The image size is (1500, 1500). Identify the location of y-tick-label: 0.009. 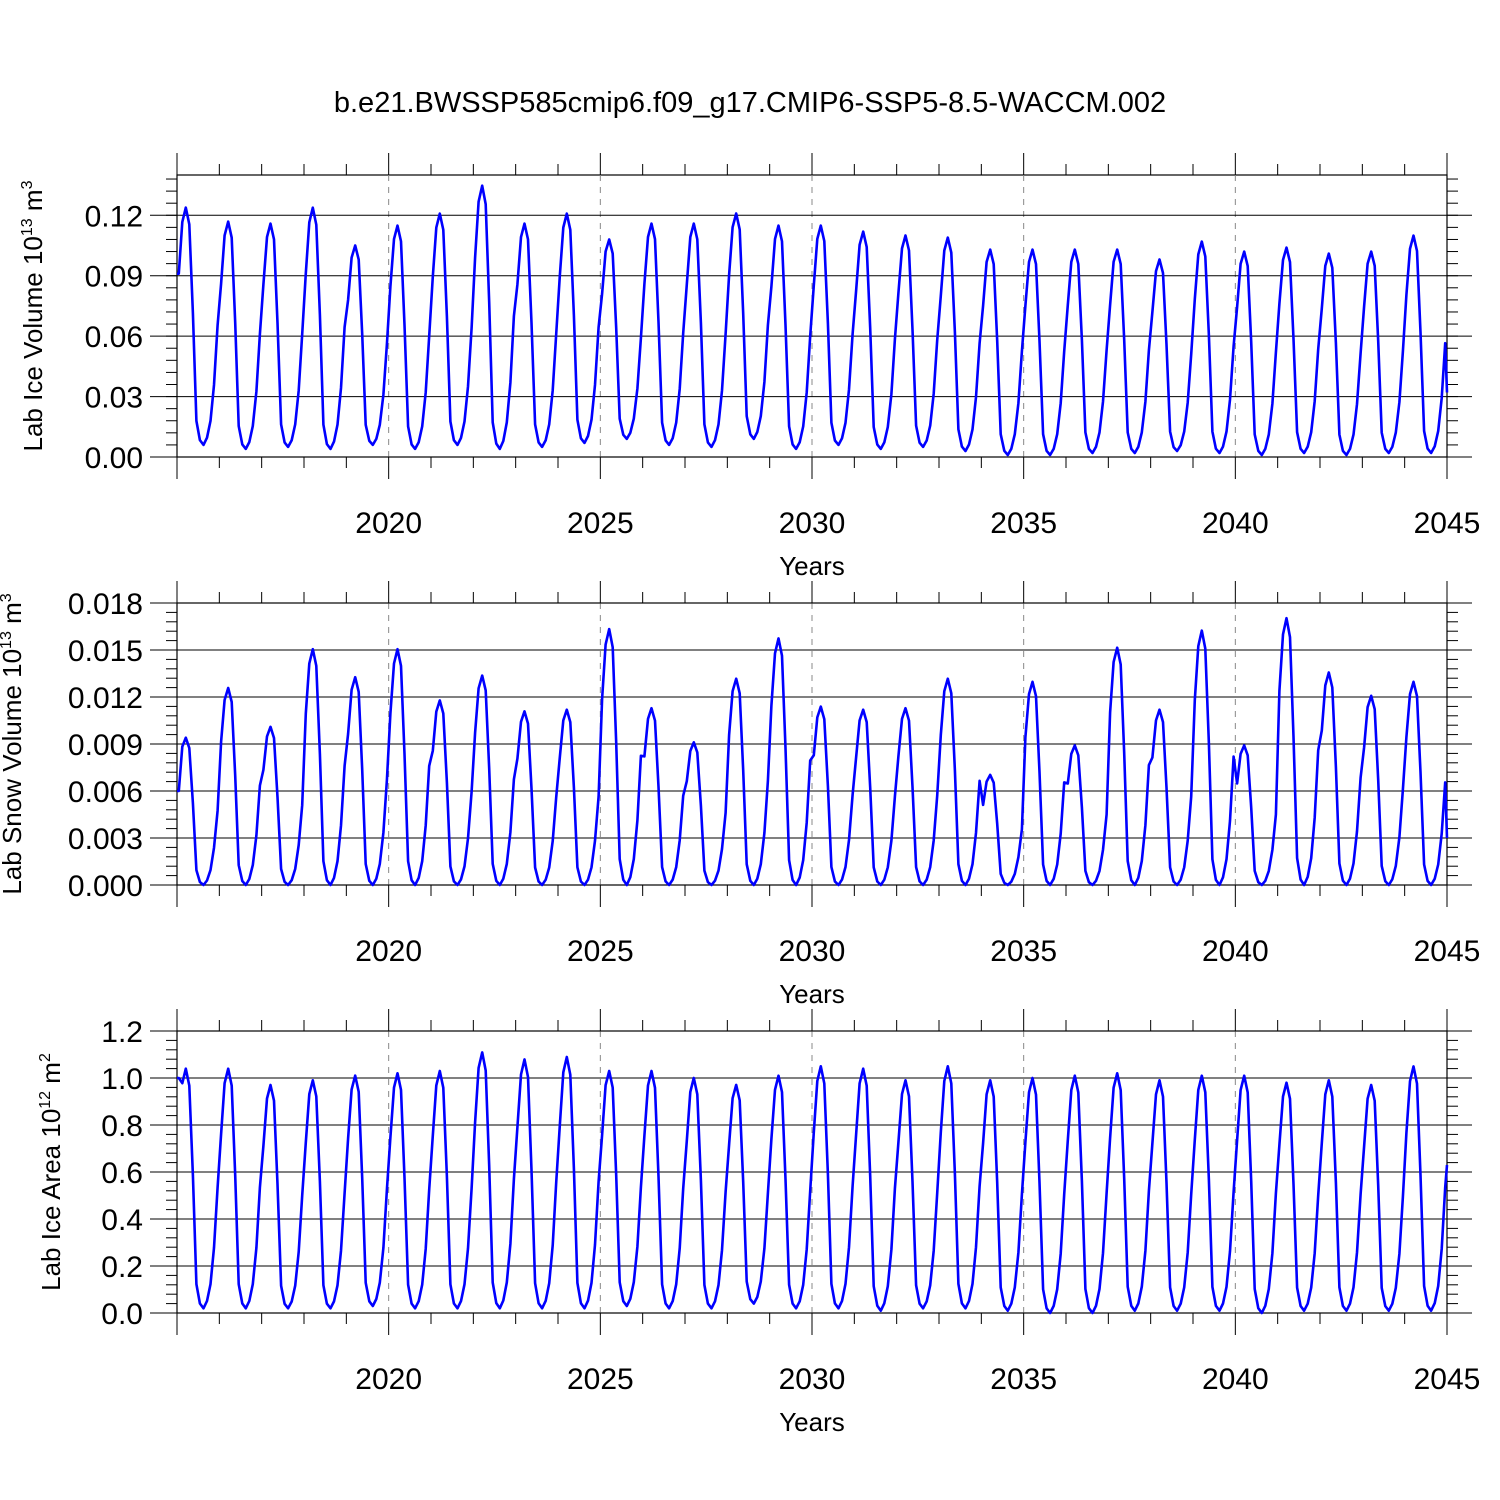
(105, 745).